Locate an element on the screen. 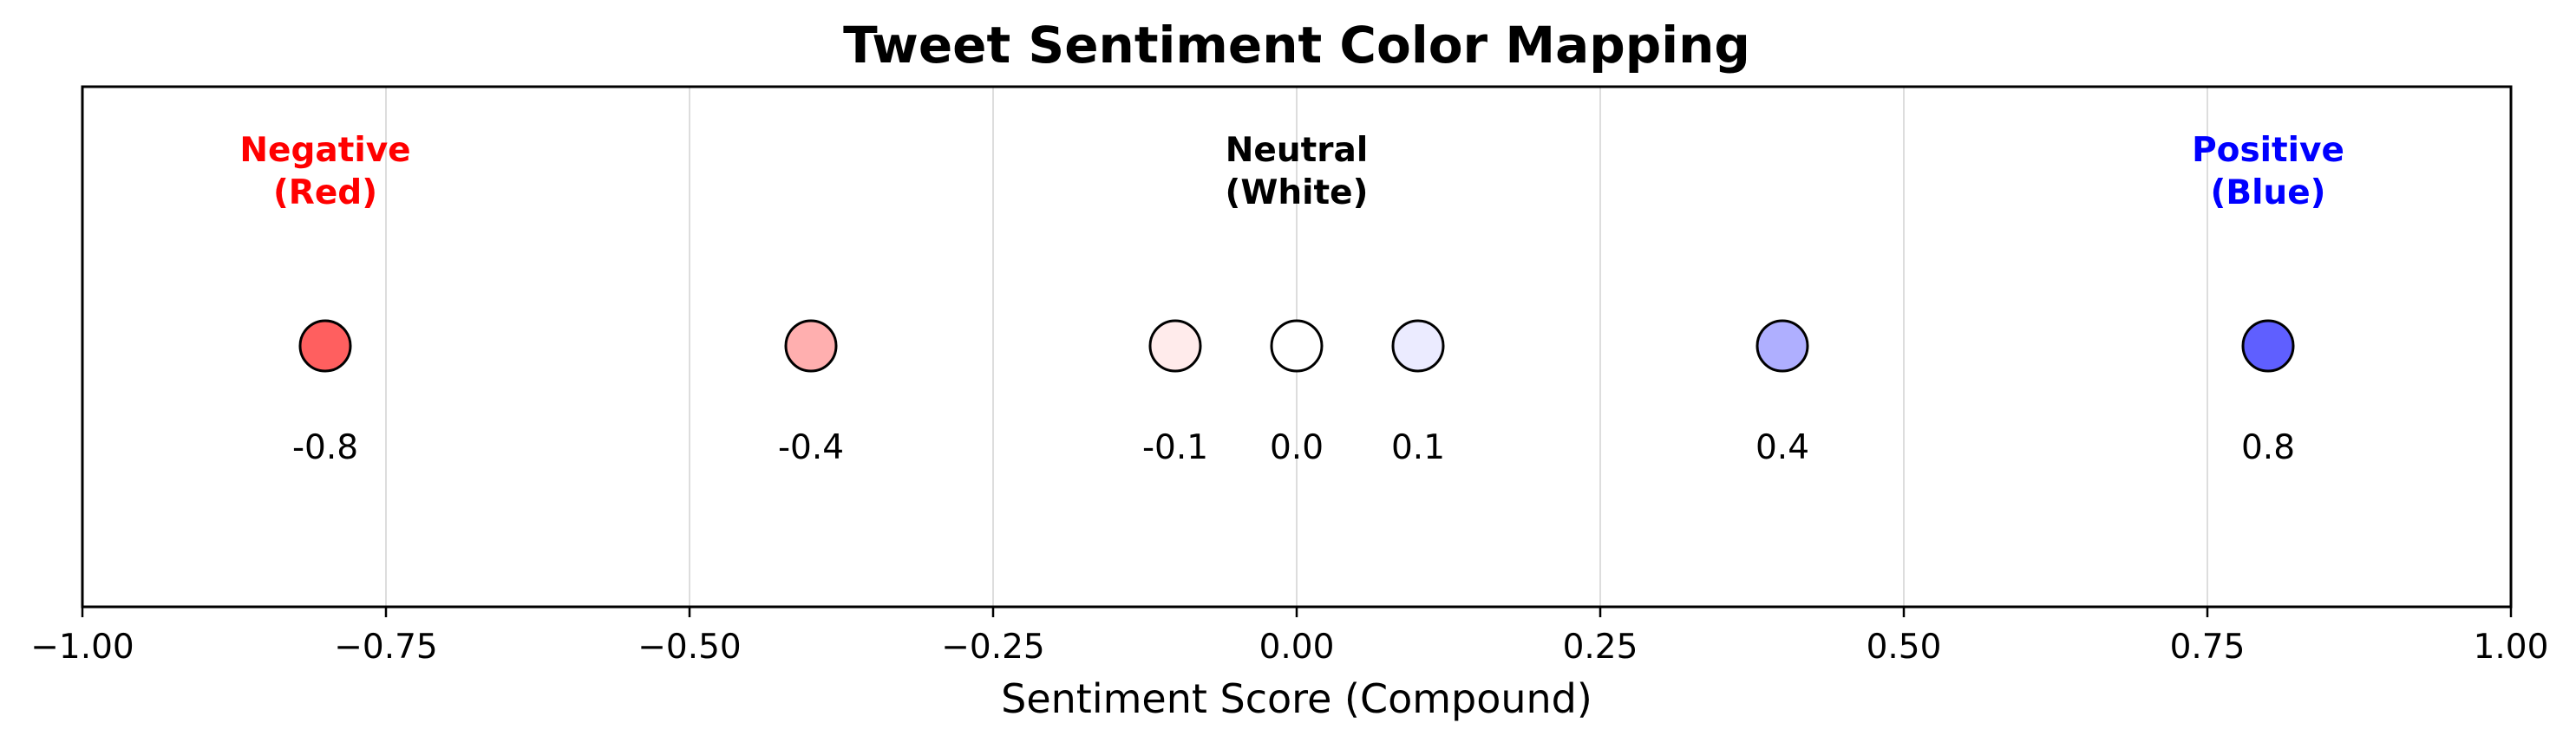 This screenshot has width=2576, height=749. x-tick-label: −0.75 is located at coordinates (386, 647).